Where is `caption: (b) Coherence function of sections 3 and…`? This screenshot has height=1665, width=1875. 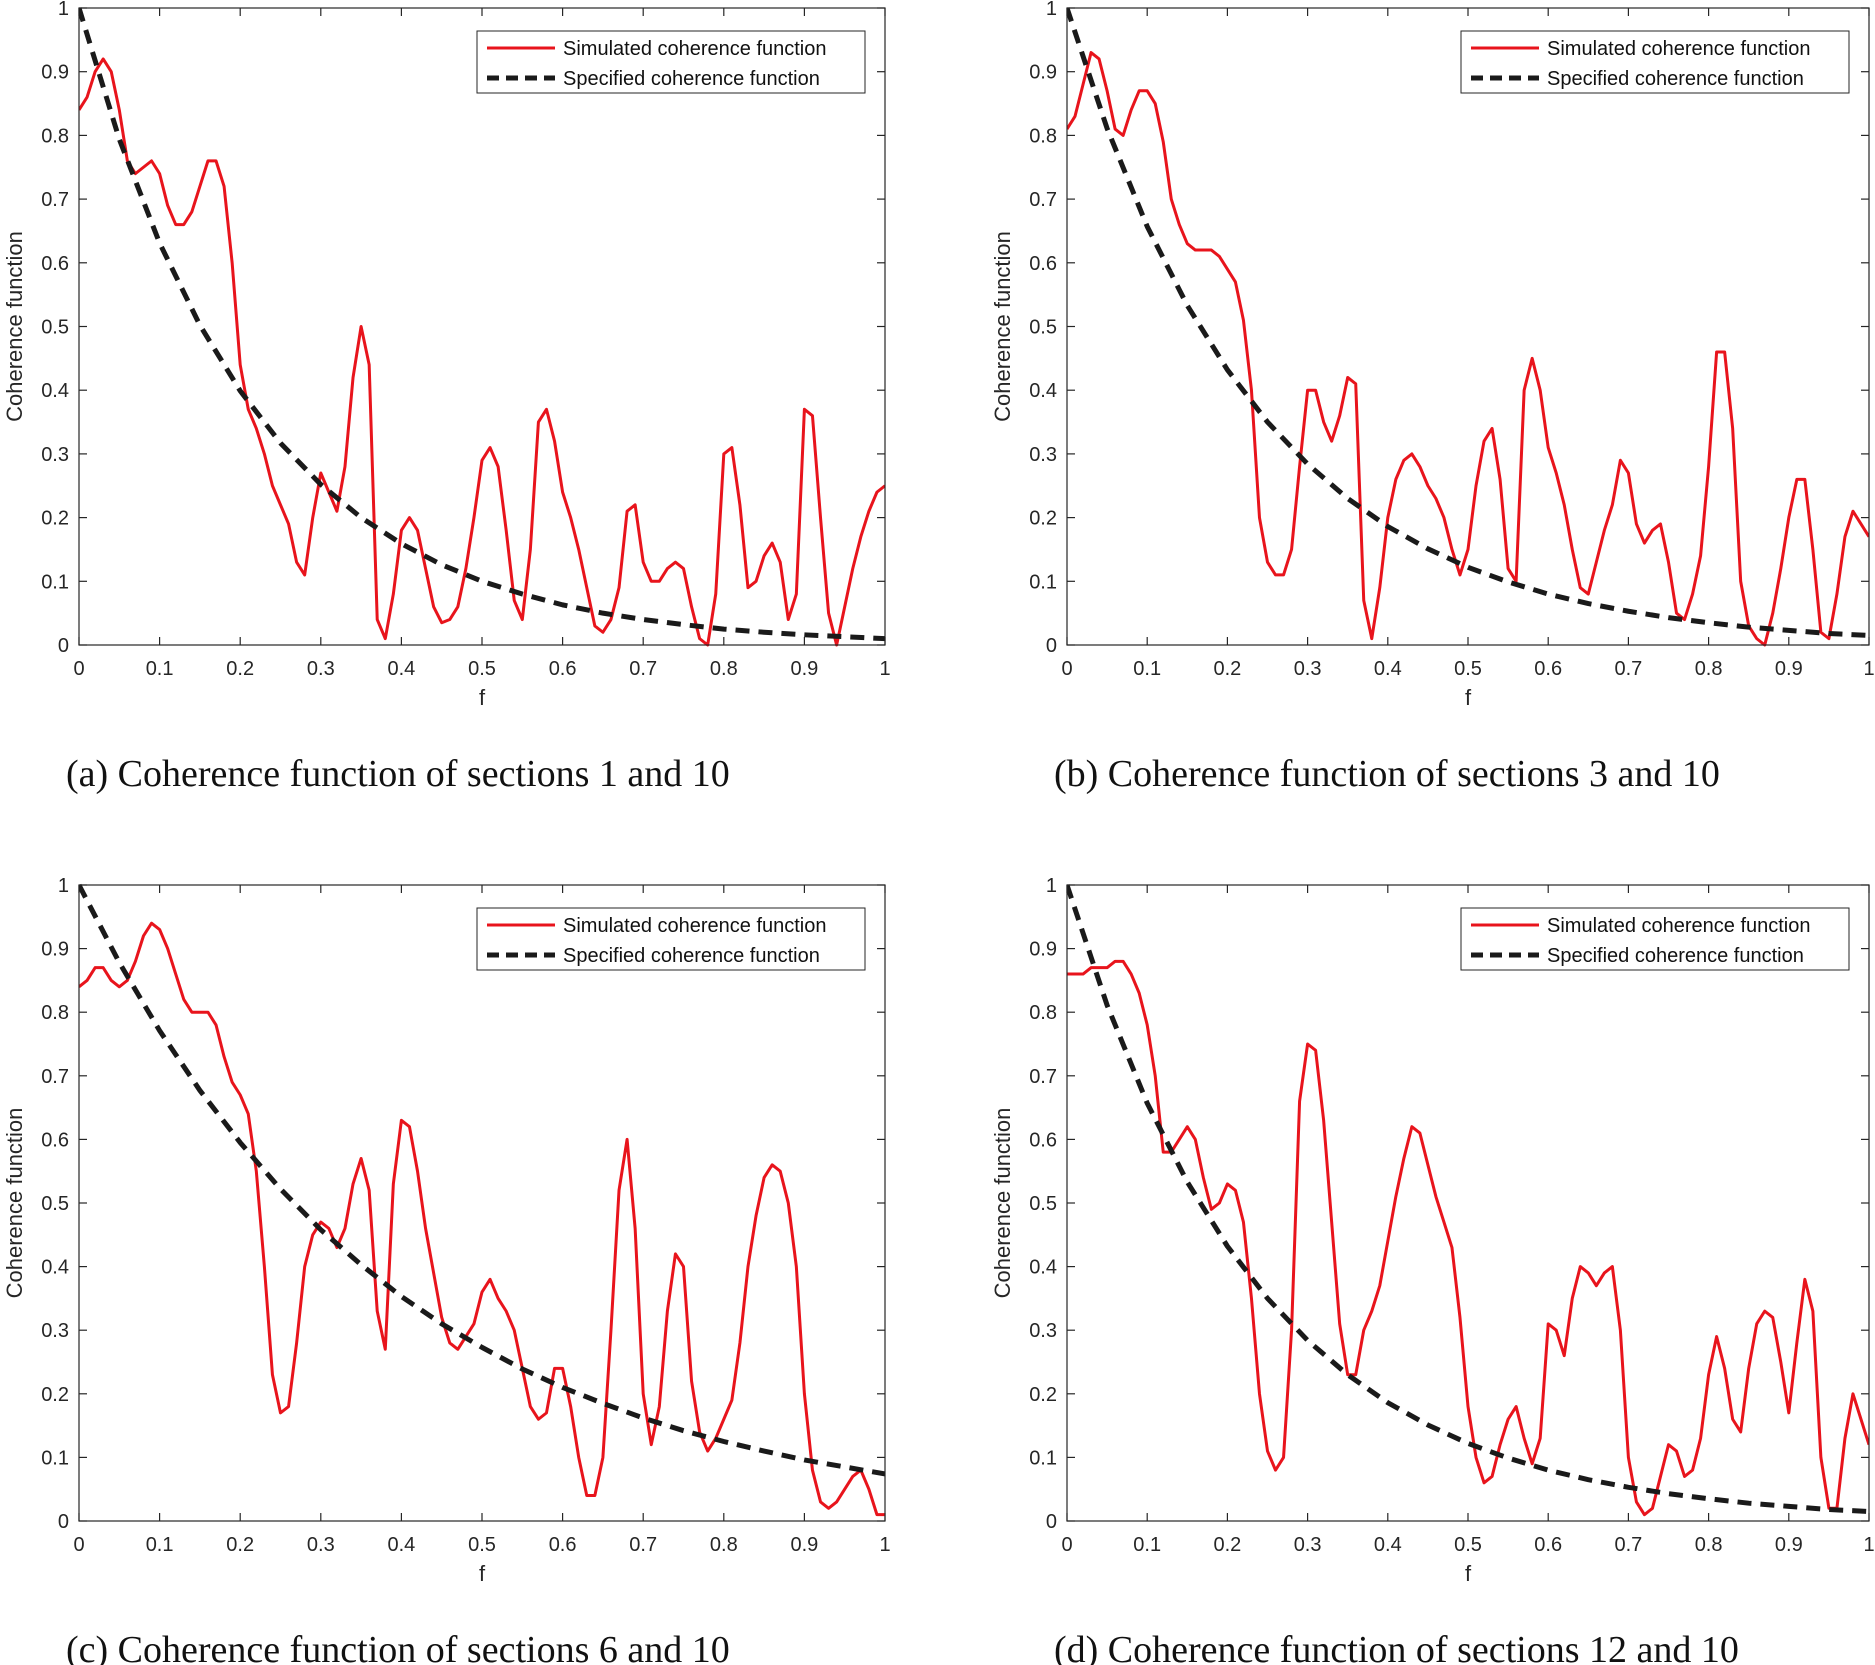
caption: (b) Coherence function of sections 3 and… is located at coordinates (1387, 774).